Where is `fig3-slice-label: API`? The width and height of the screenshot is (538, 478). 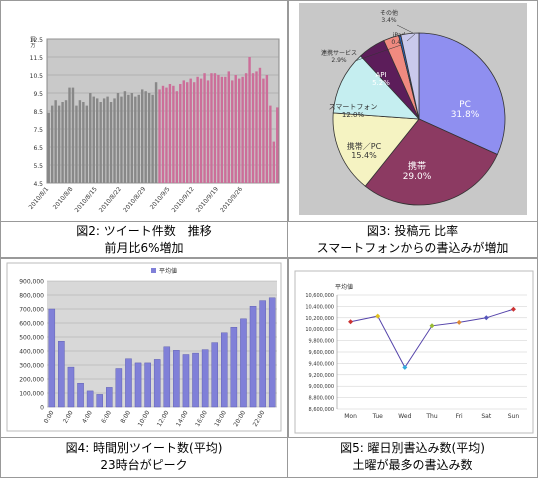 fig3-slice-label: API is located at coordinates (380, 75).